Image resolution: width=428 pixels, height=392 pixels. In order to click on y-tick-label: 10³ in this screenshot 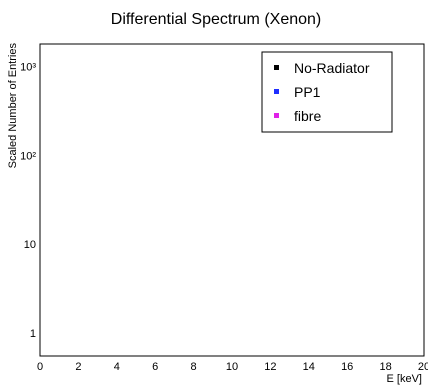, I will do `click(28, 68)`.